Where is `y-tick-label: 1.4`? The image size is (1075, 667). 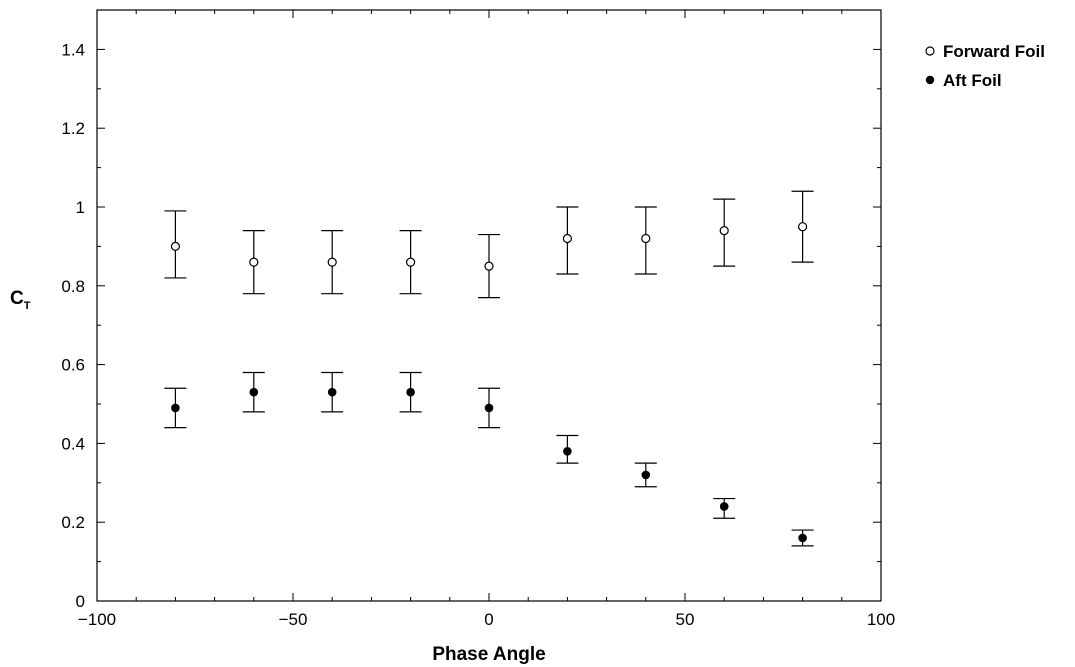
y-tick-label: 1.4 is located at coordinates (73, 49).